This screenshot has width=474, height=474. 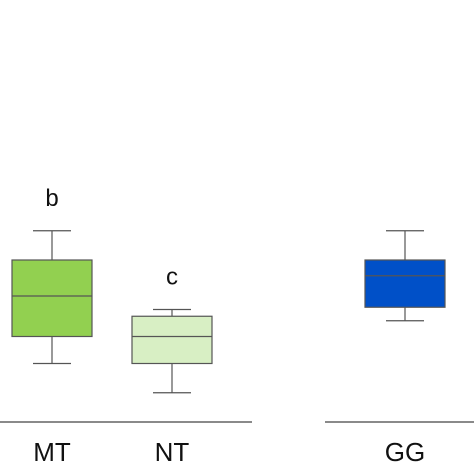 What do you see at coordinates (405, 283) in the screenshot?
I see `iqr-box-gg` at bounding box center [405, 283].